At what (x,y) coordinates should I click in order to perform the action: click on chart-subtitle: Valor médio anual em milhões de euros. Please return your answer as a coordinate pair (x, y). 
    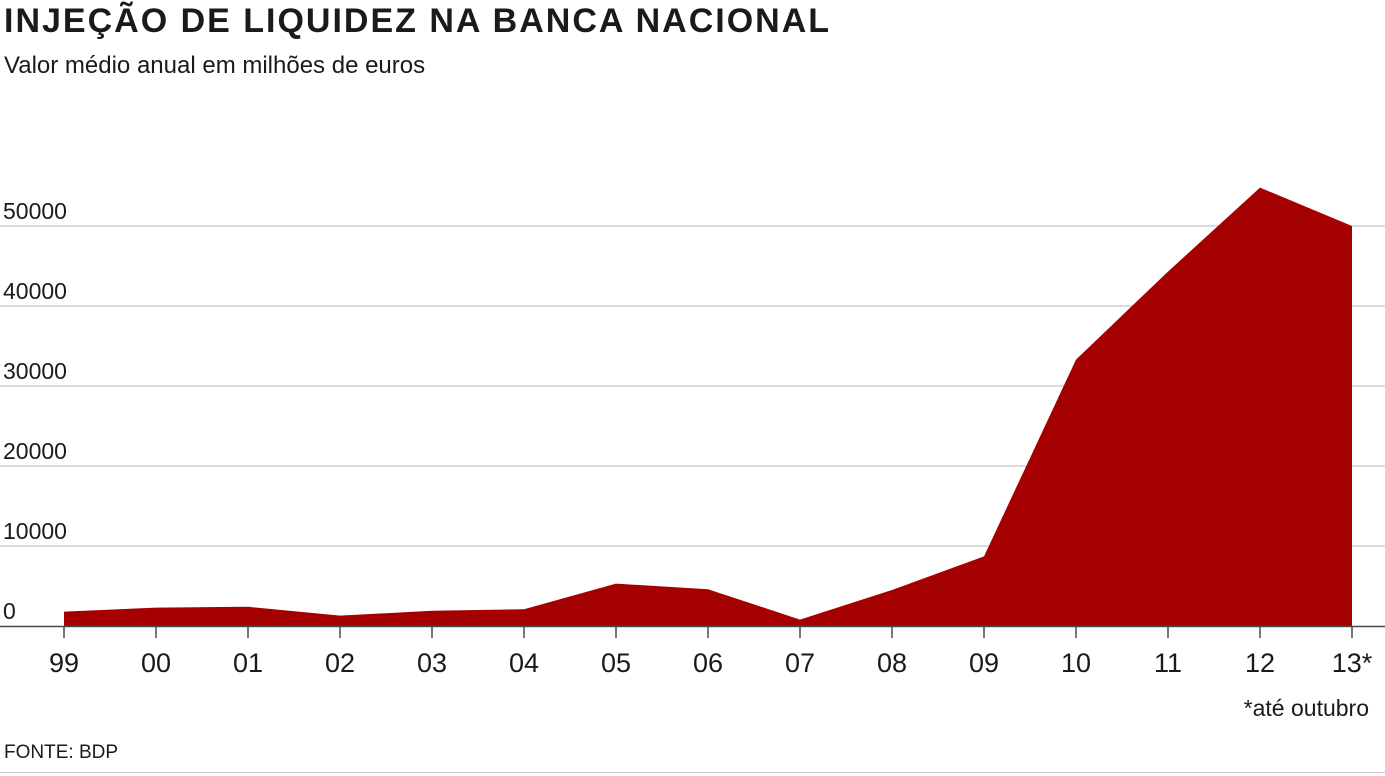
    Looking at the image, I should click on (215, 65).